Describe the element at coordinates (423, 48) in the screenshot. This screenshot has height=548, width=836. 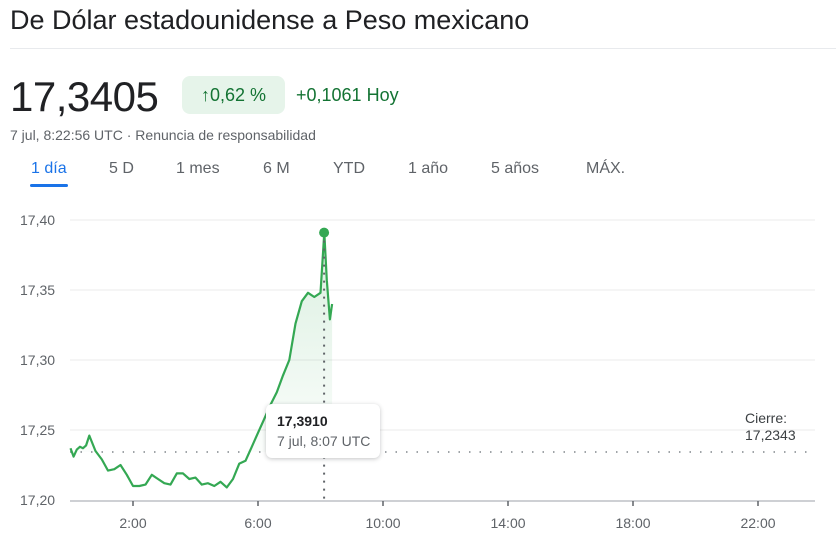
I see `divider` at that location.